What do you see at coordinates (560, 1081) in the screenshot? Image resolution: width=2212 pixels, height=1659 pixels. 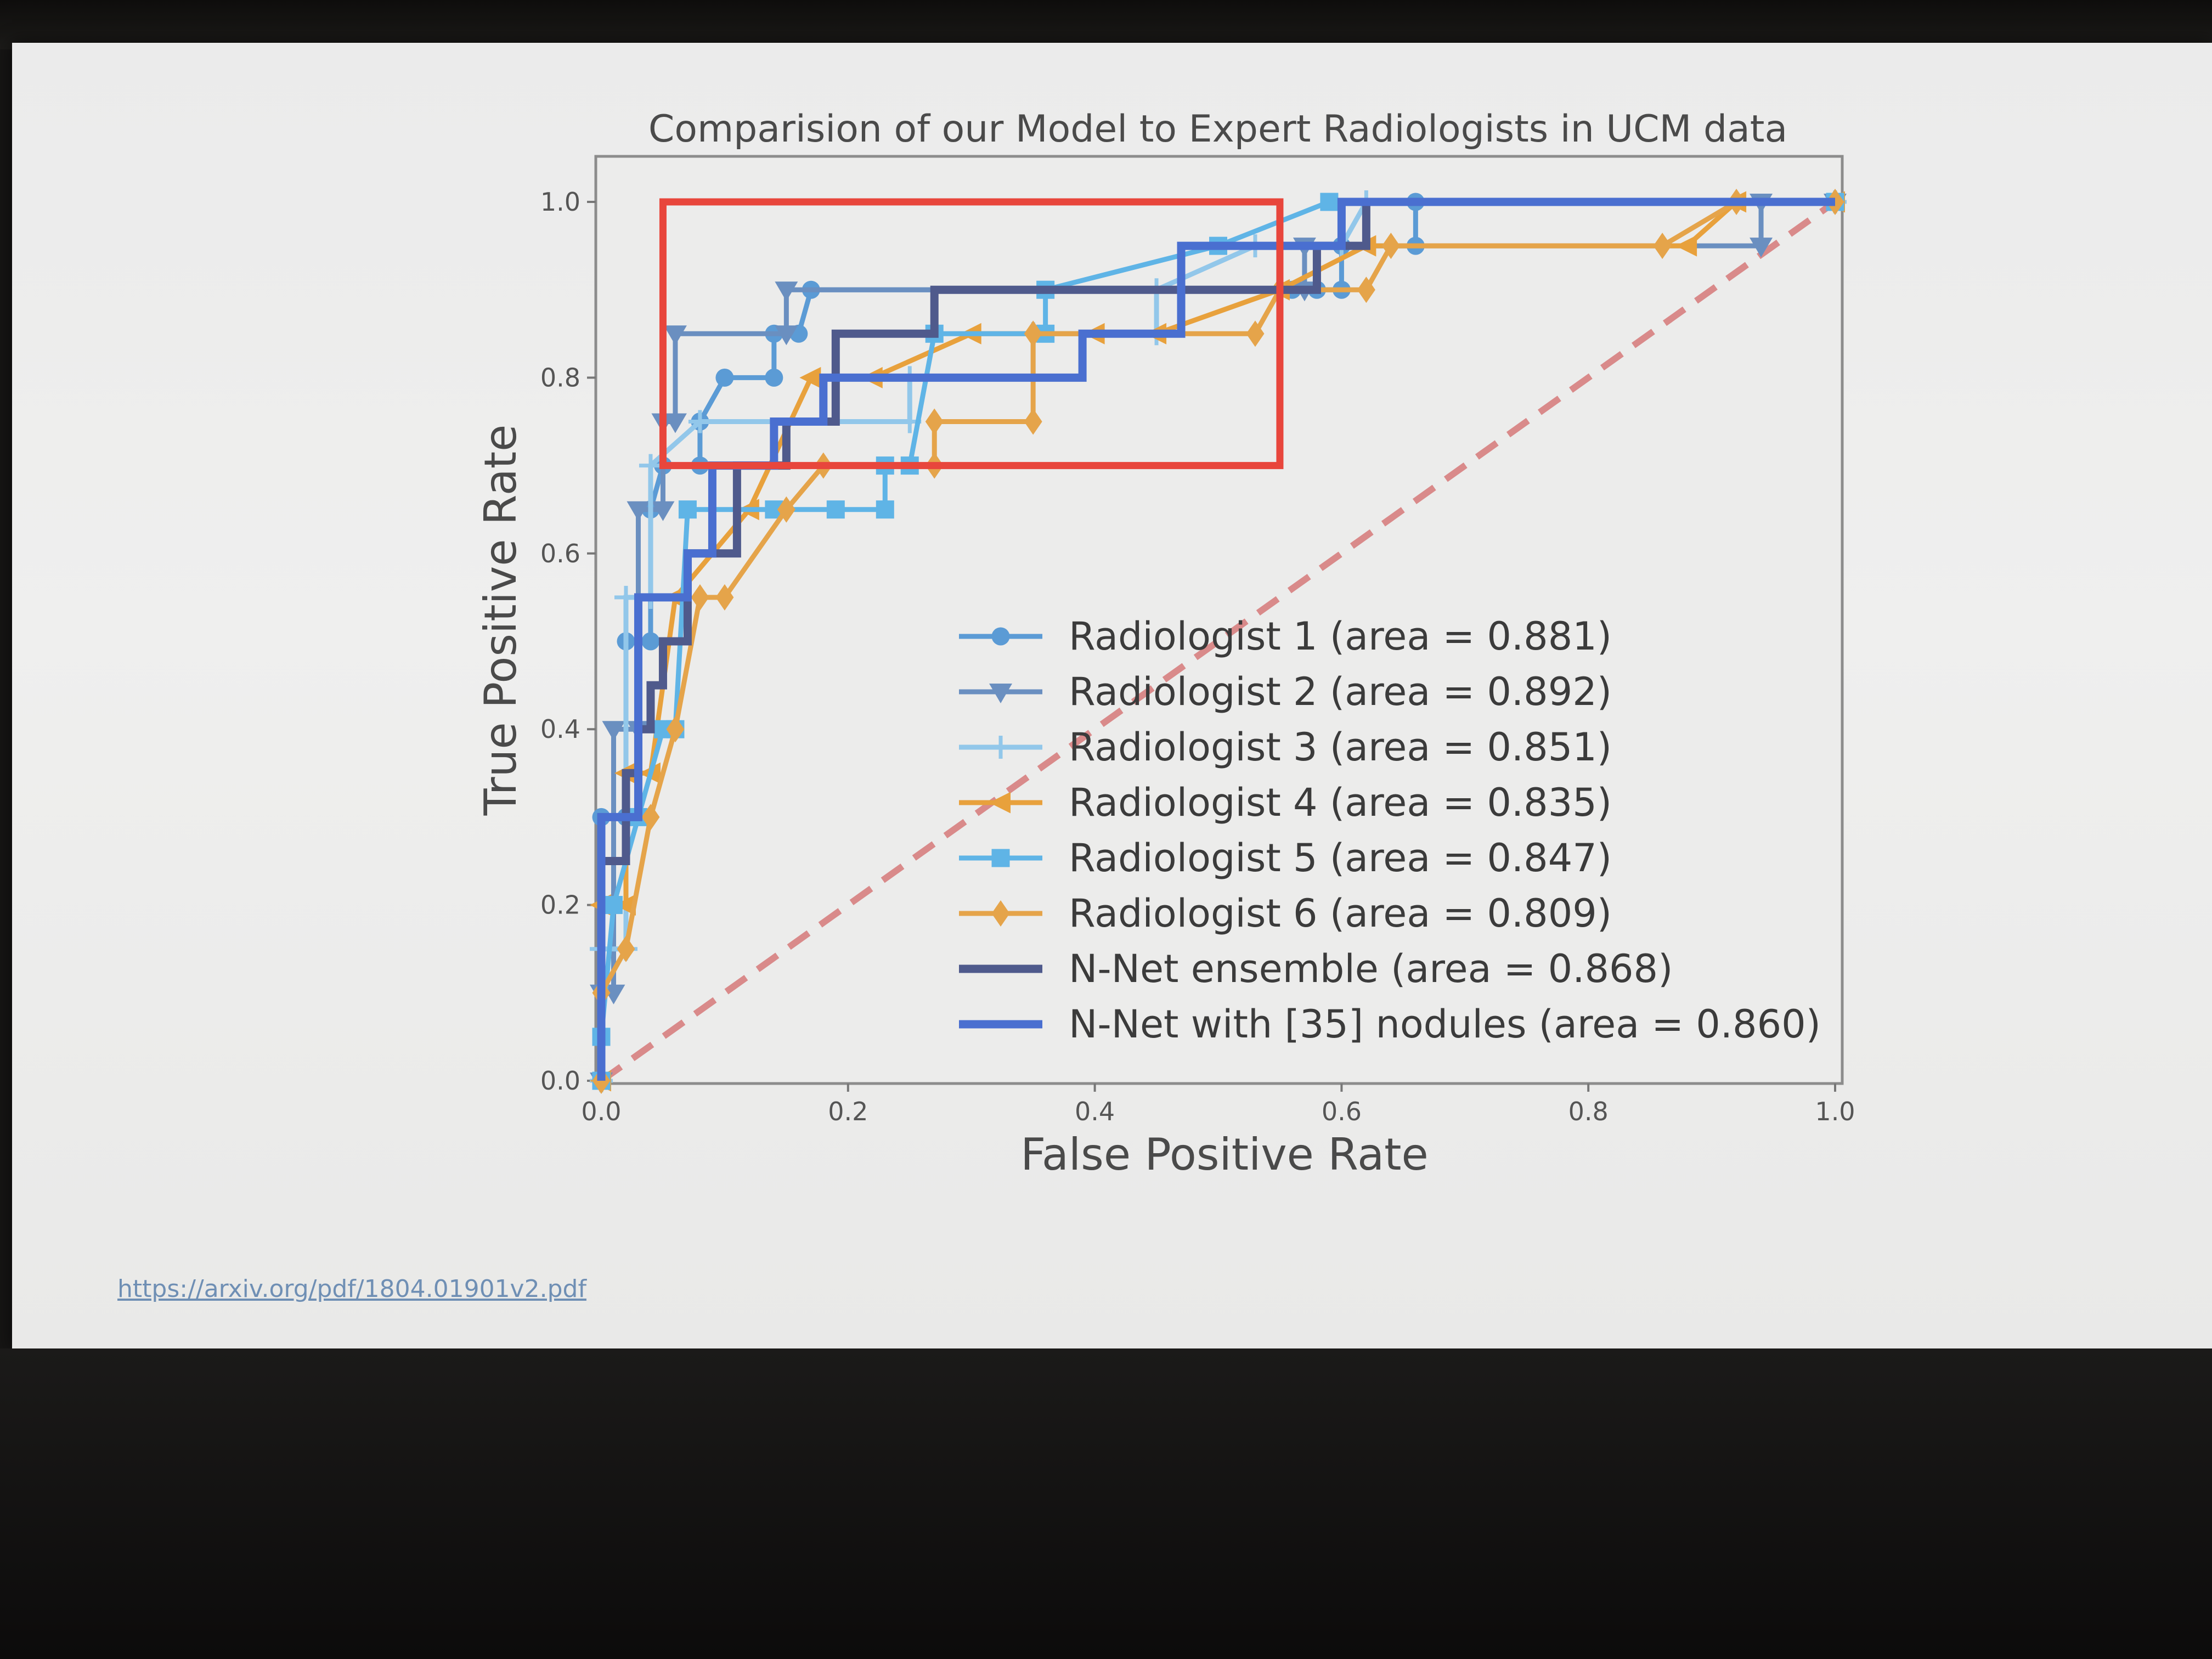 I see `y-tick-label: 0.0` at bounding box center [560, 1081].